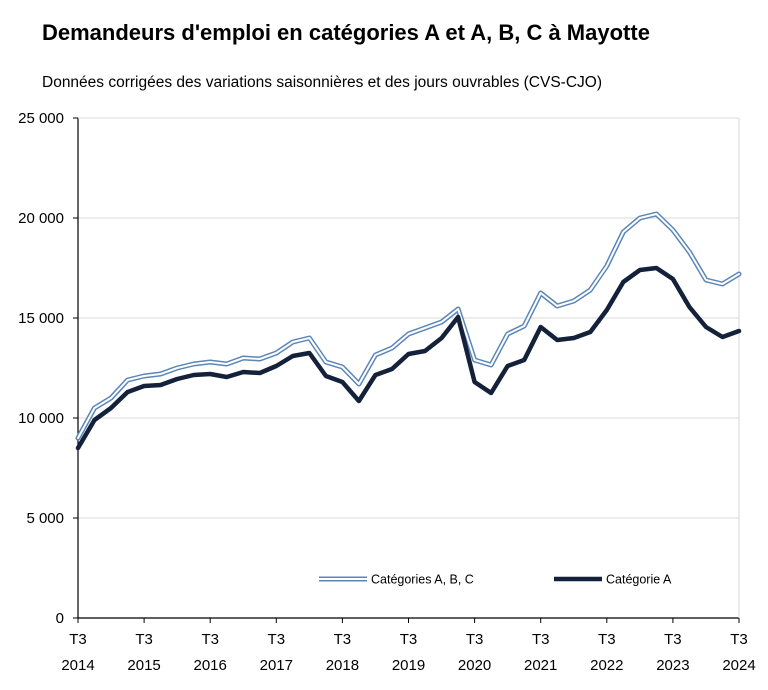 The width and height of the screenshot is (768, 690). What do you see at coordinates (48, 368) in the screenshot?
I see `y-axis-ticks: 0 5 000 10 000 15 000 20 000 25 000` at bounding box center [48, 368].